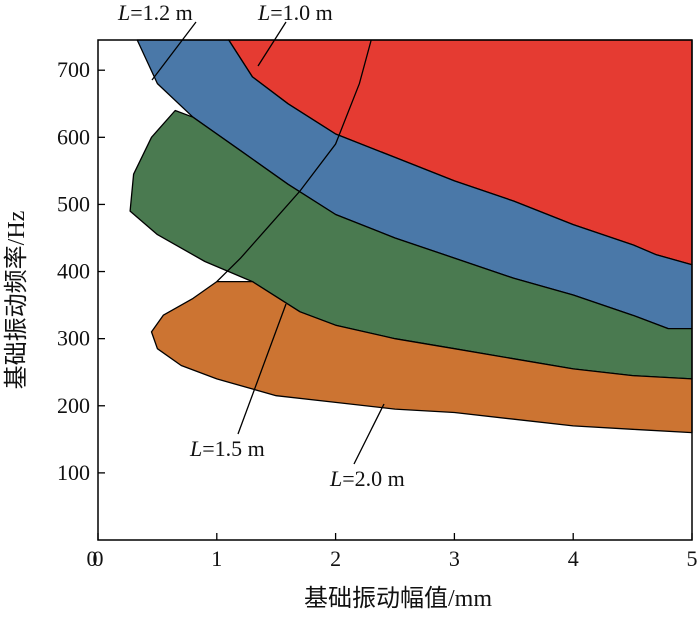 The width and height of the screenshot is (700, 617). Describe the element at coordinates (295, 12) in the screenshot. I see `region-label-1: L=1.0 m` at that location.